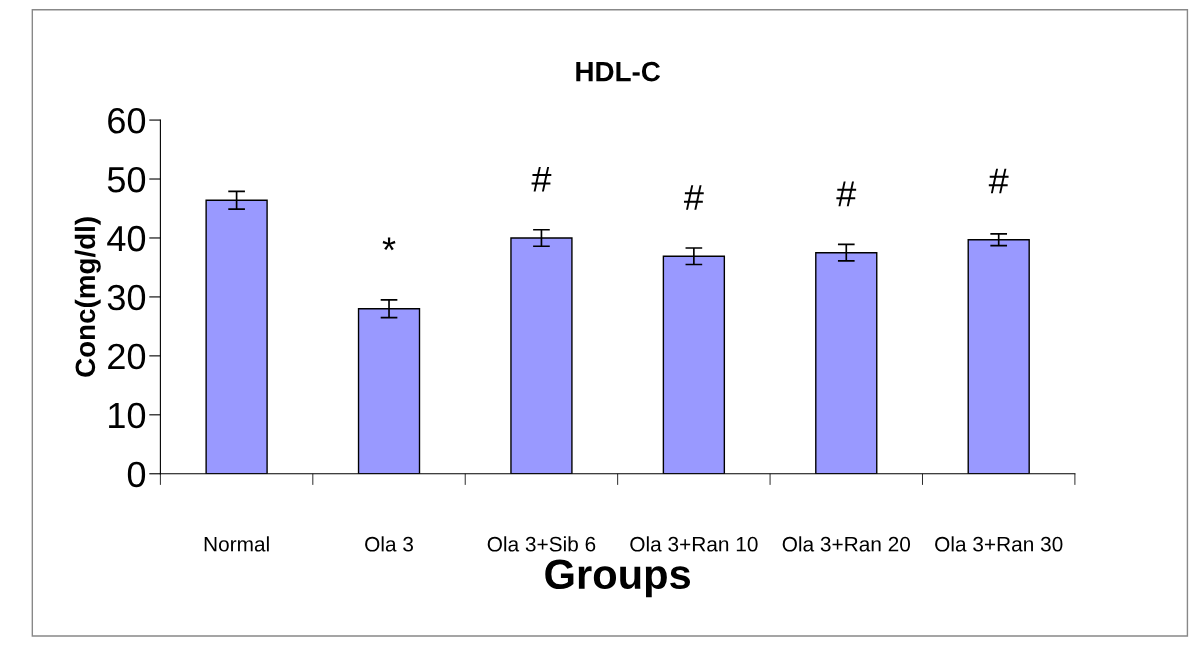  I want to click on chart-title: HDL-C, so click(618, 71).